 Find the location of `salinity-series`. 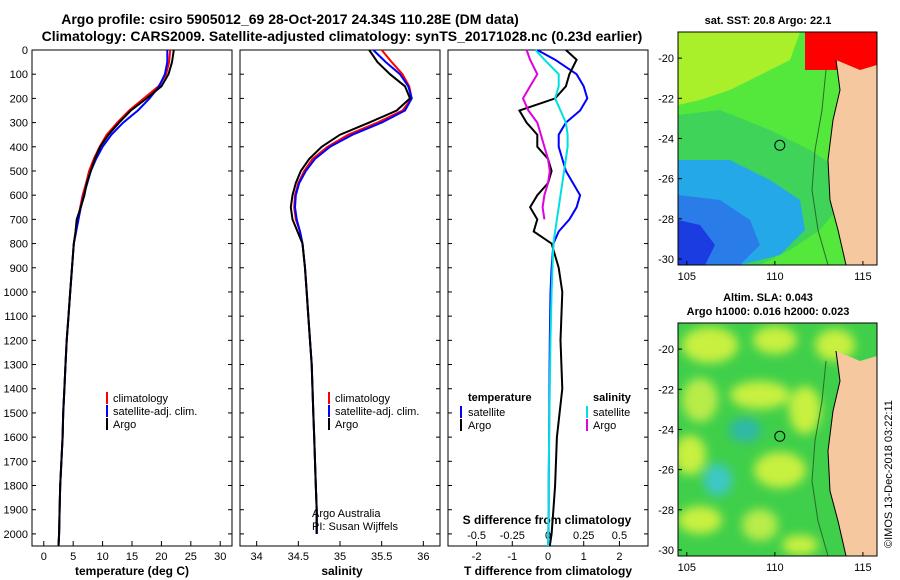

salinity-series is located at coordinates (351, 291).